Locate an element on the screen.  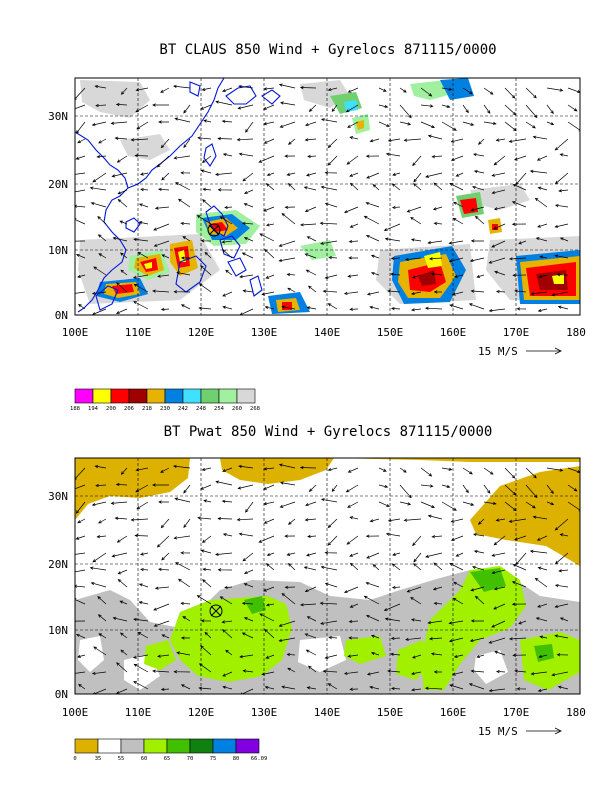
colorbar-tick-label: 70 is located at coordinates (190, 759).